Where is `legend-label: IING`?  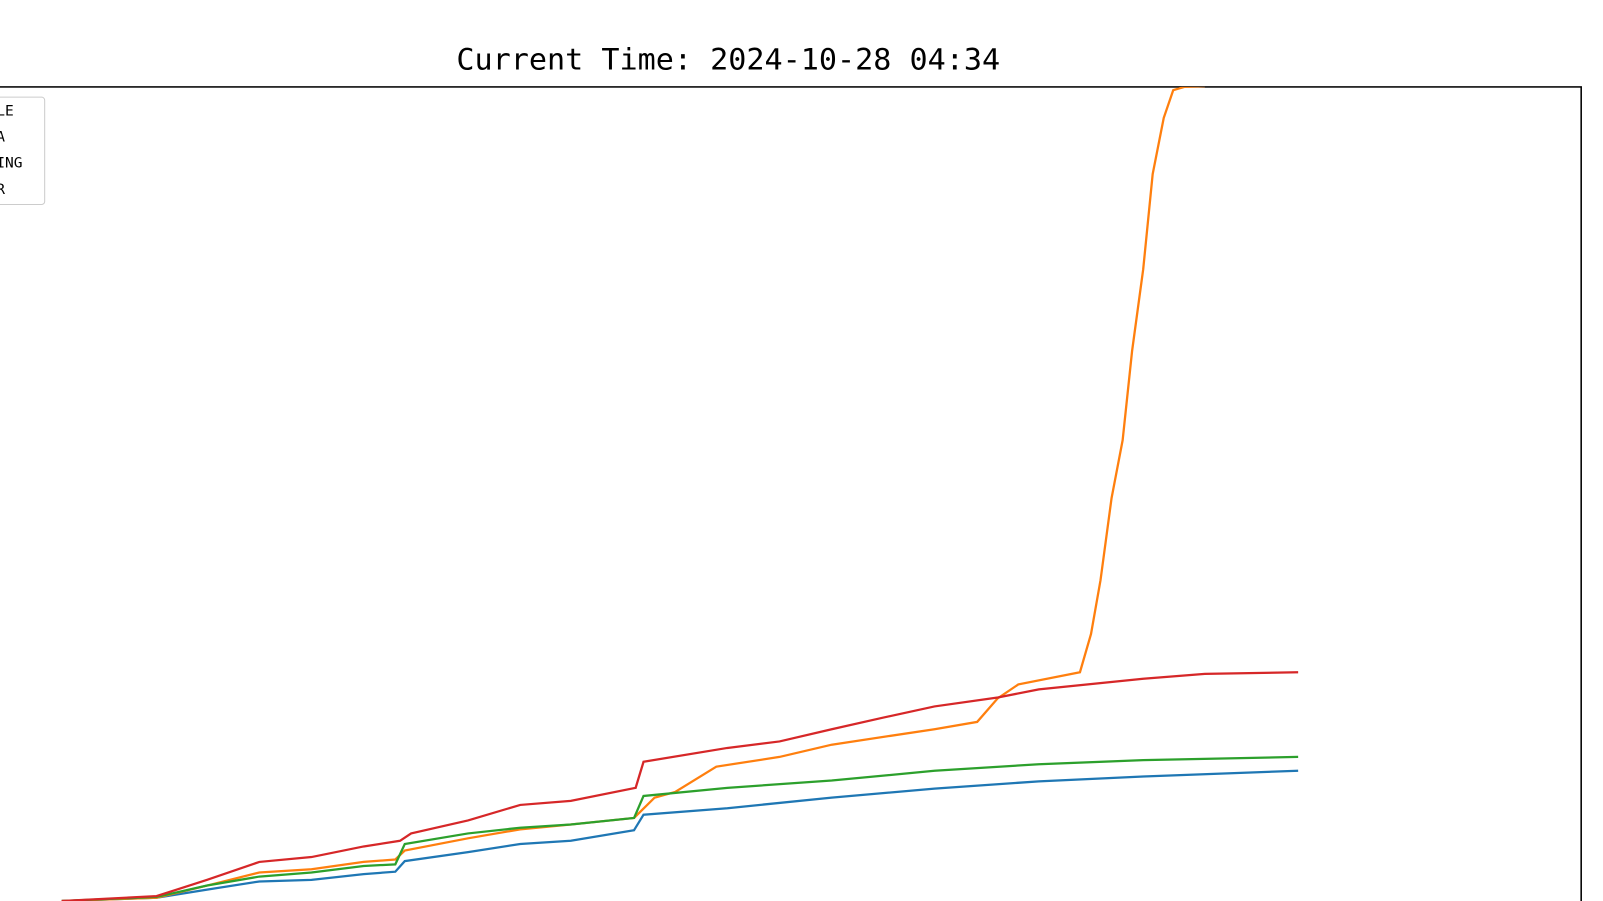 legend-label: IING is located at coordinates (11, 164).